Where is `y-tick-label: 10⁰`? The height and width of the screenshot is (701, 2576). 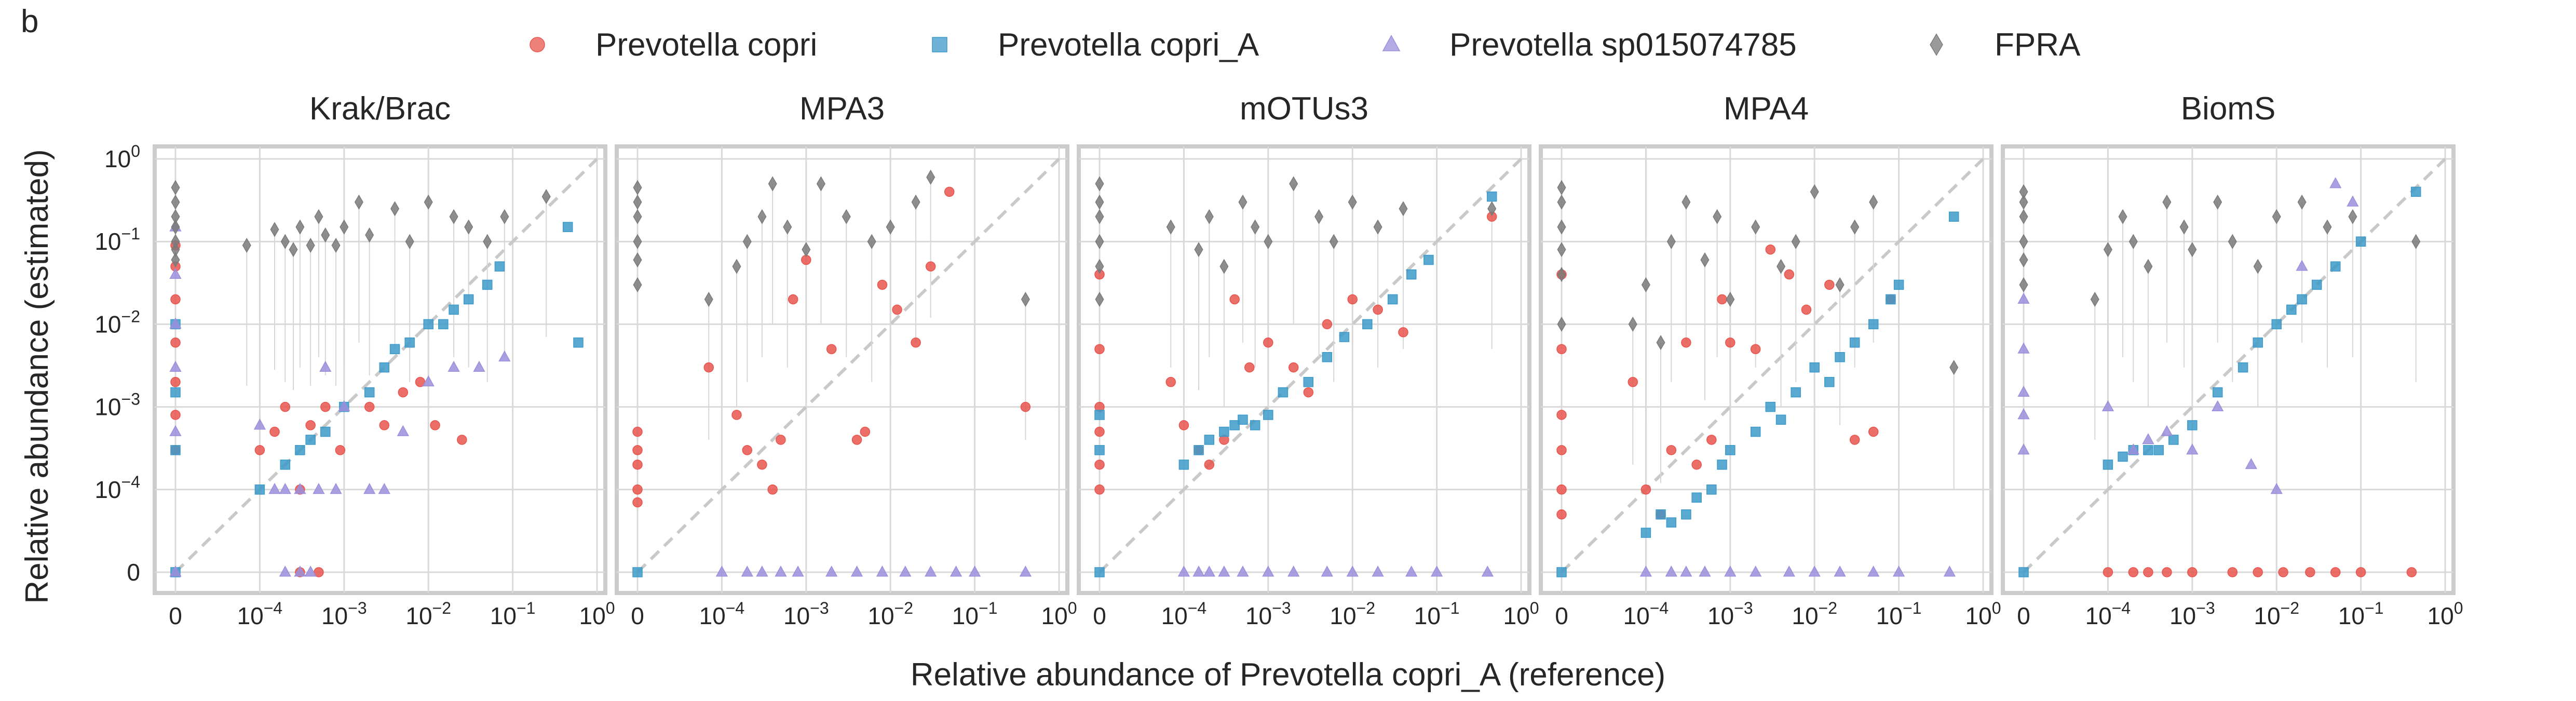 y-tick-label: 10⁰ is located at coordinates (122, 157).